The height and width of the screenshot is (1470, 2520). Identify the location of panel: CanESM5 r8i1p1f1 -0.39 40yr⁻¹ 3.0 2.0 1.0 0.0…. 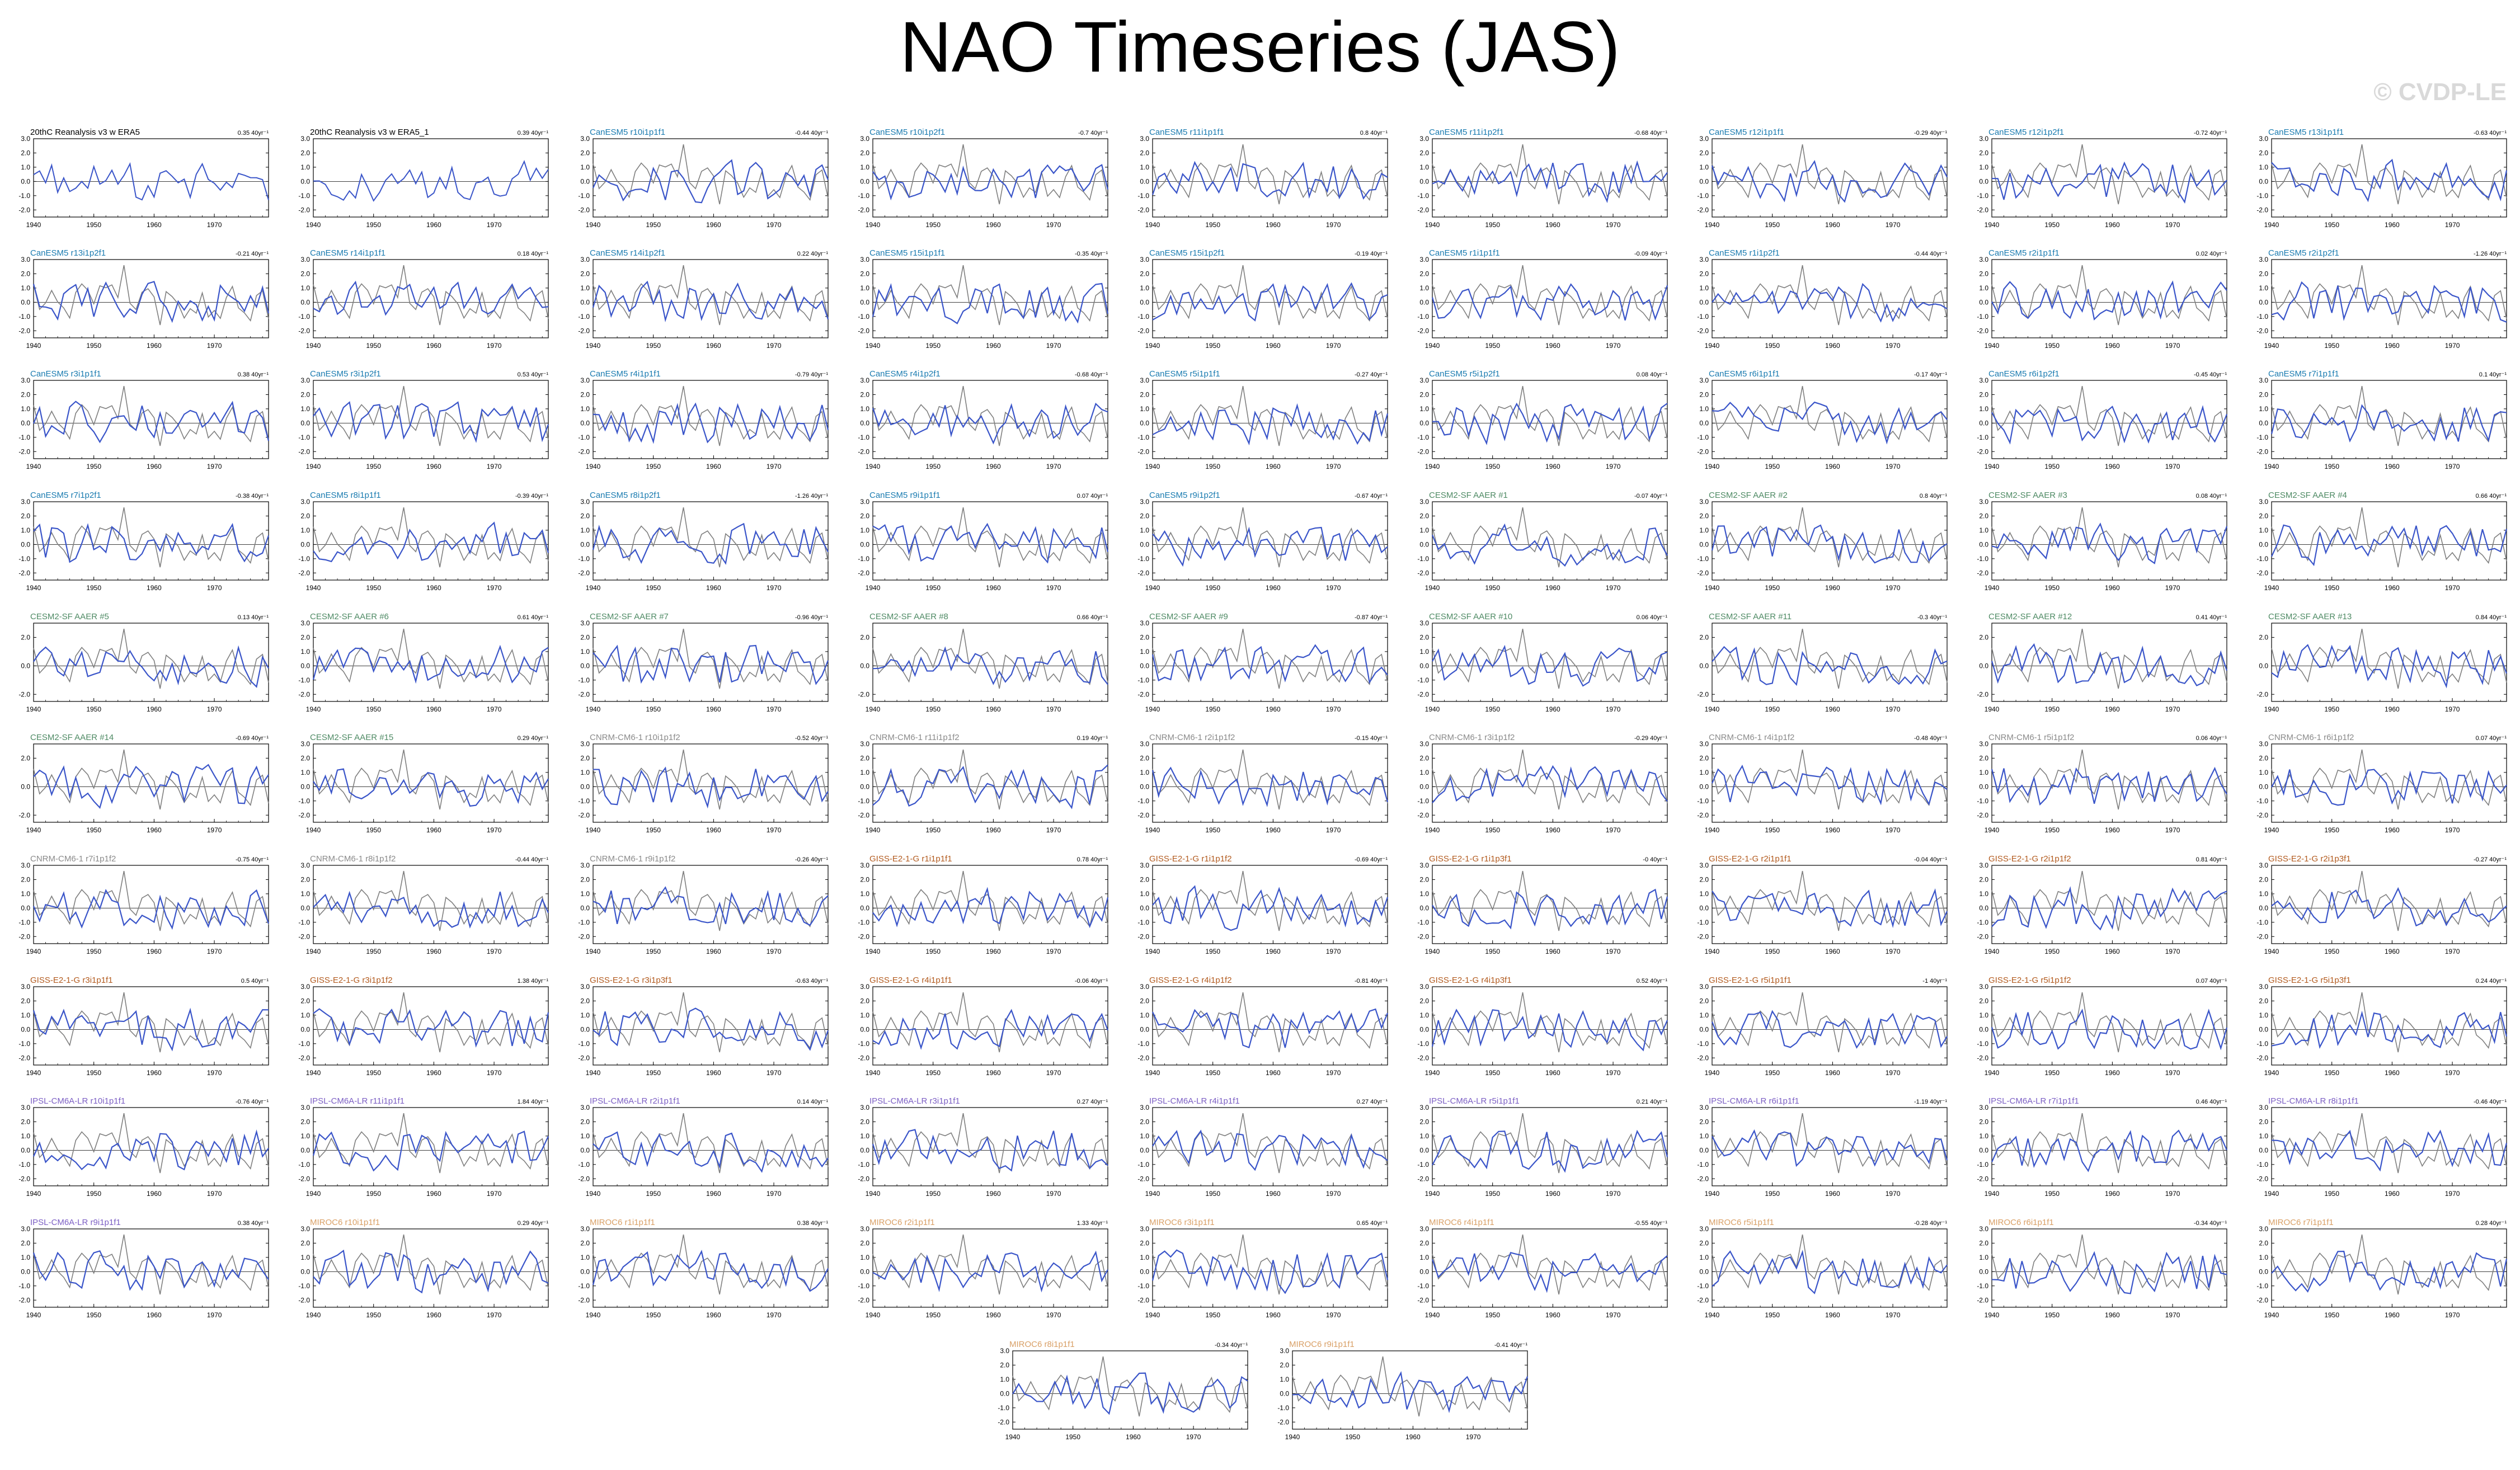
(423, 541).